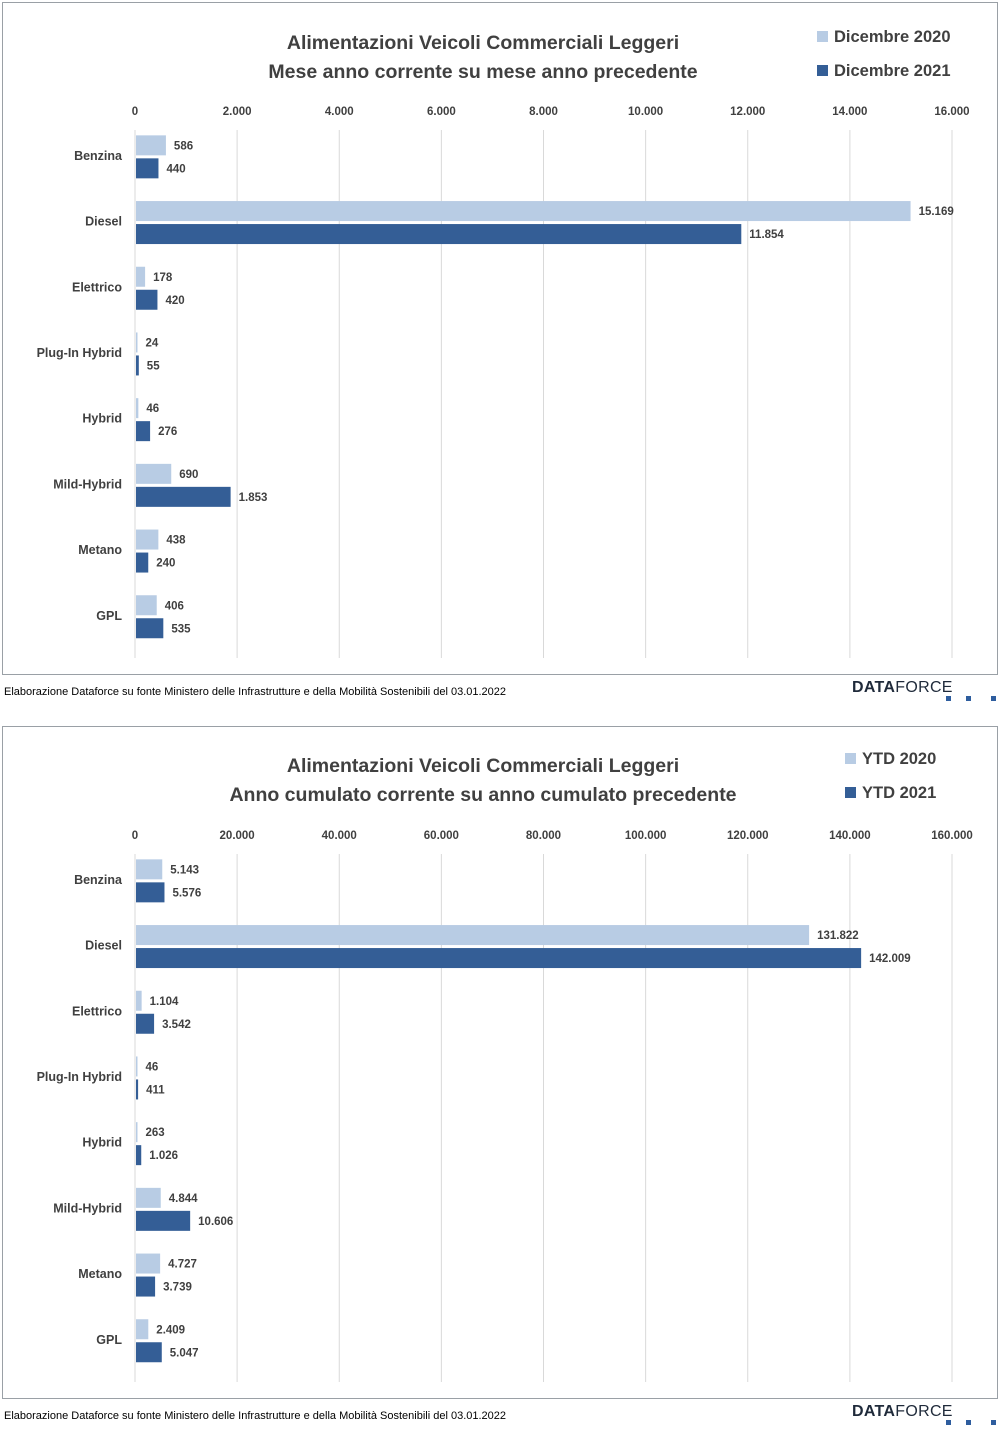 This screenshot has width=1001, height=1429. I want to click on chart-legend: Dicembre 2020 Dicembre 2021, so click(884, 61).